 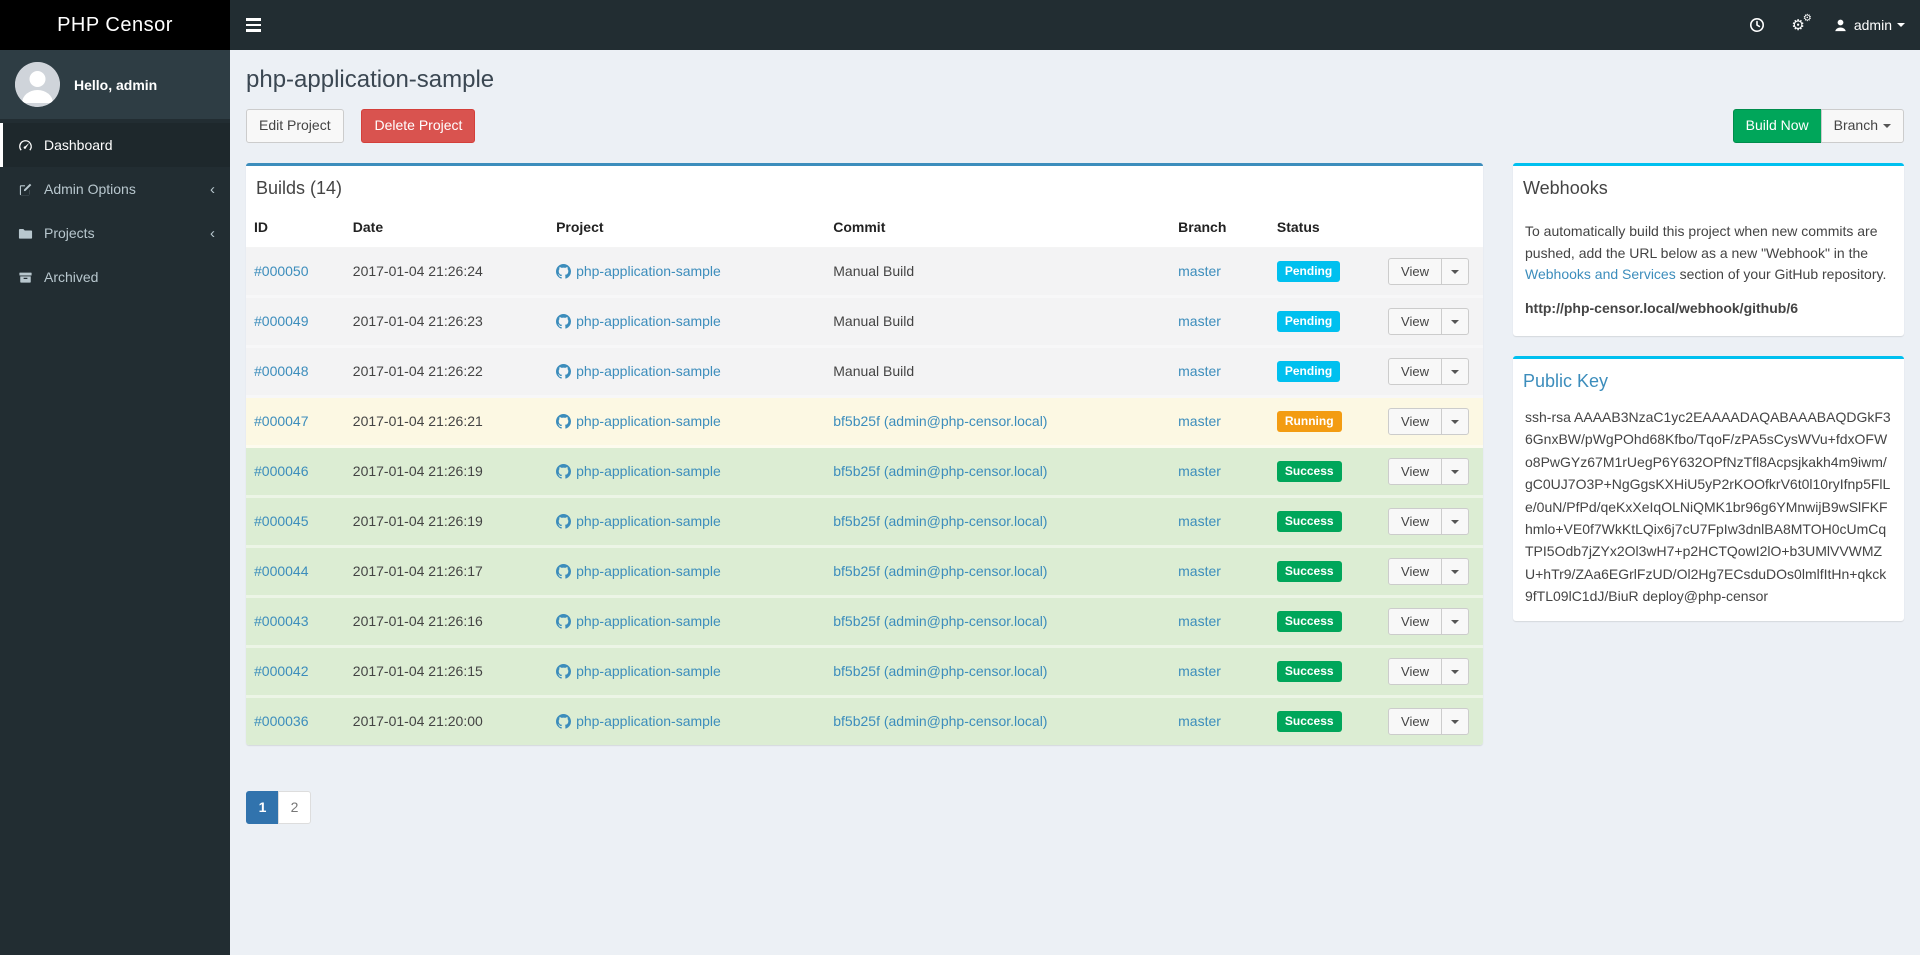 I want to click on build-id-link: #000049, so click(x=281, y=321).